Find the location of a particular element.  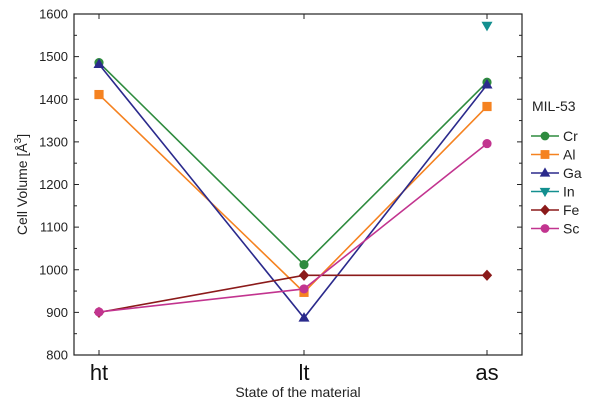

legend-item-cr: Cr is located at coordinates (554, 136).